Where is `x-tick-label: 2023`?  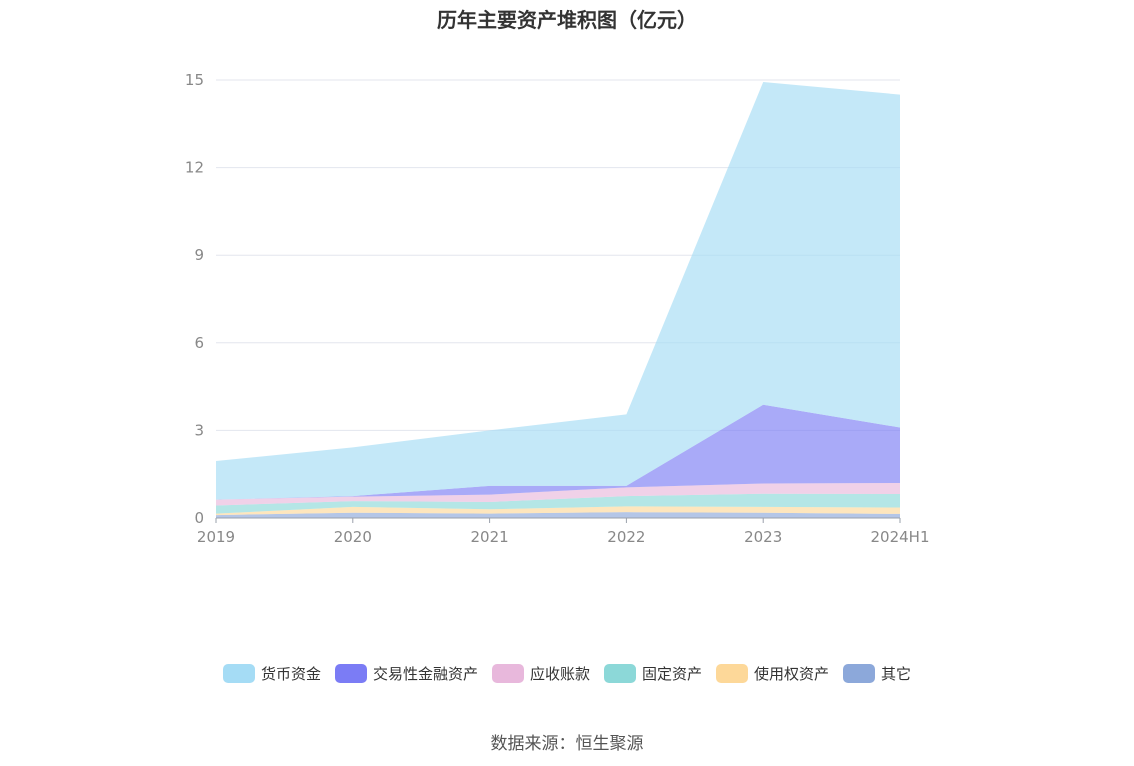
x-tick-label: 2023 is located at coordinates (763, 537).